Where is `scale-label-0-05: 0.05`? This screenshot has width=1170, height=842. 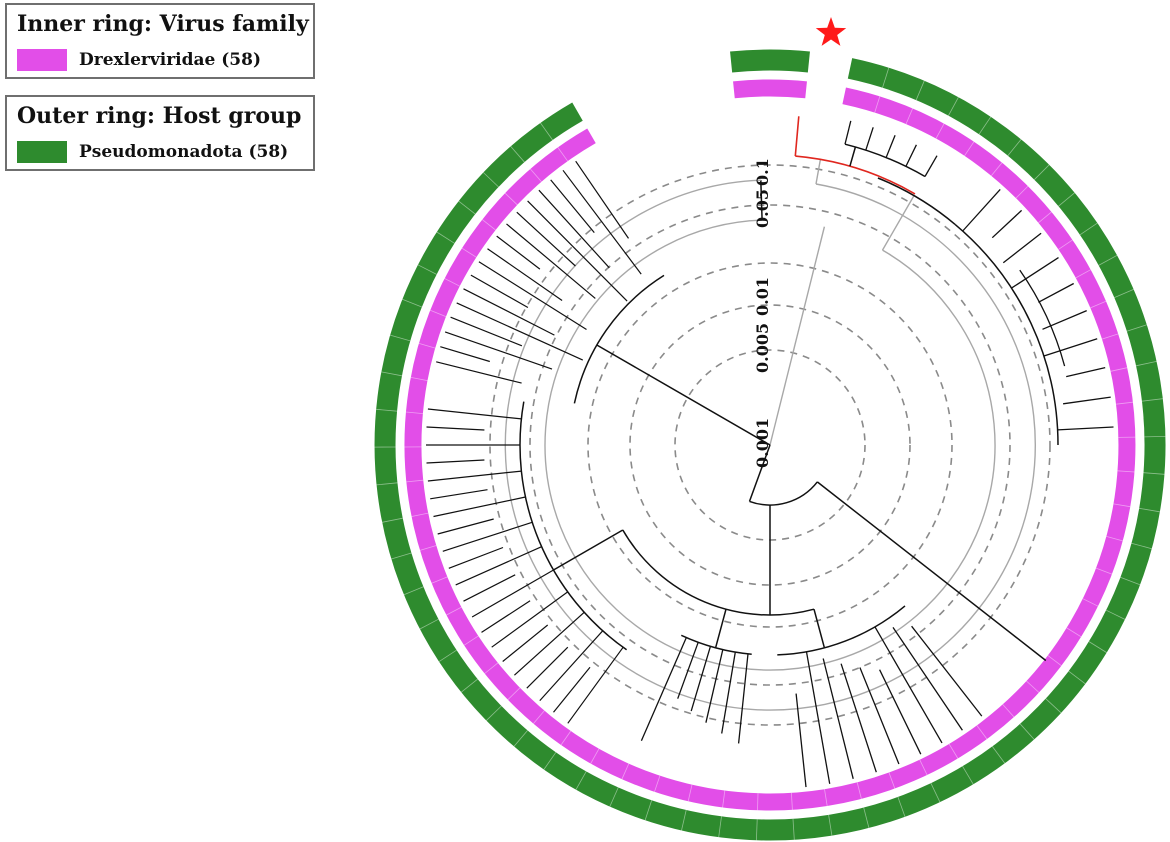
scale-label-0-05: 0.05 is located at coordinates (762, 208).